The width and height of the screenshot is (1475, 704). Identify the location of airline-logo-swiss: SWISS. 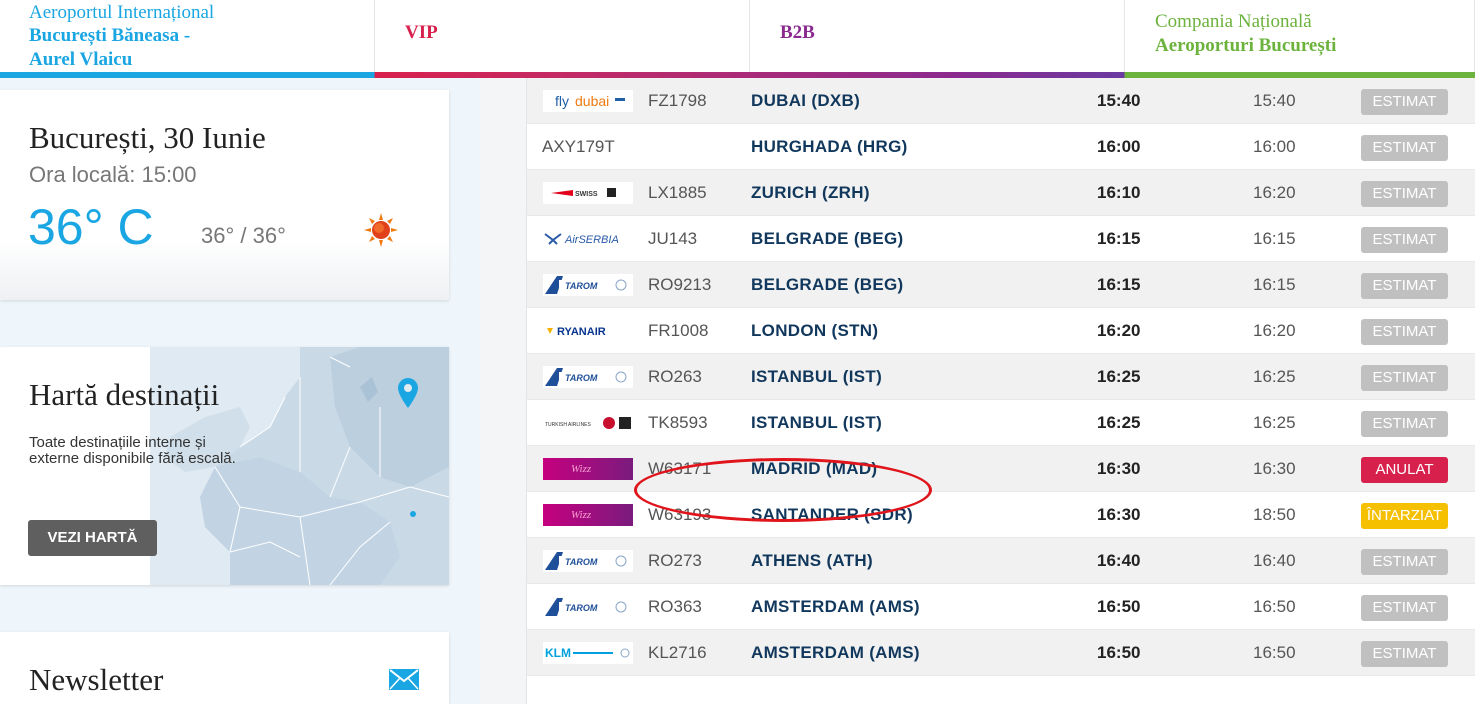
(588, 193).